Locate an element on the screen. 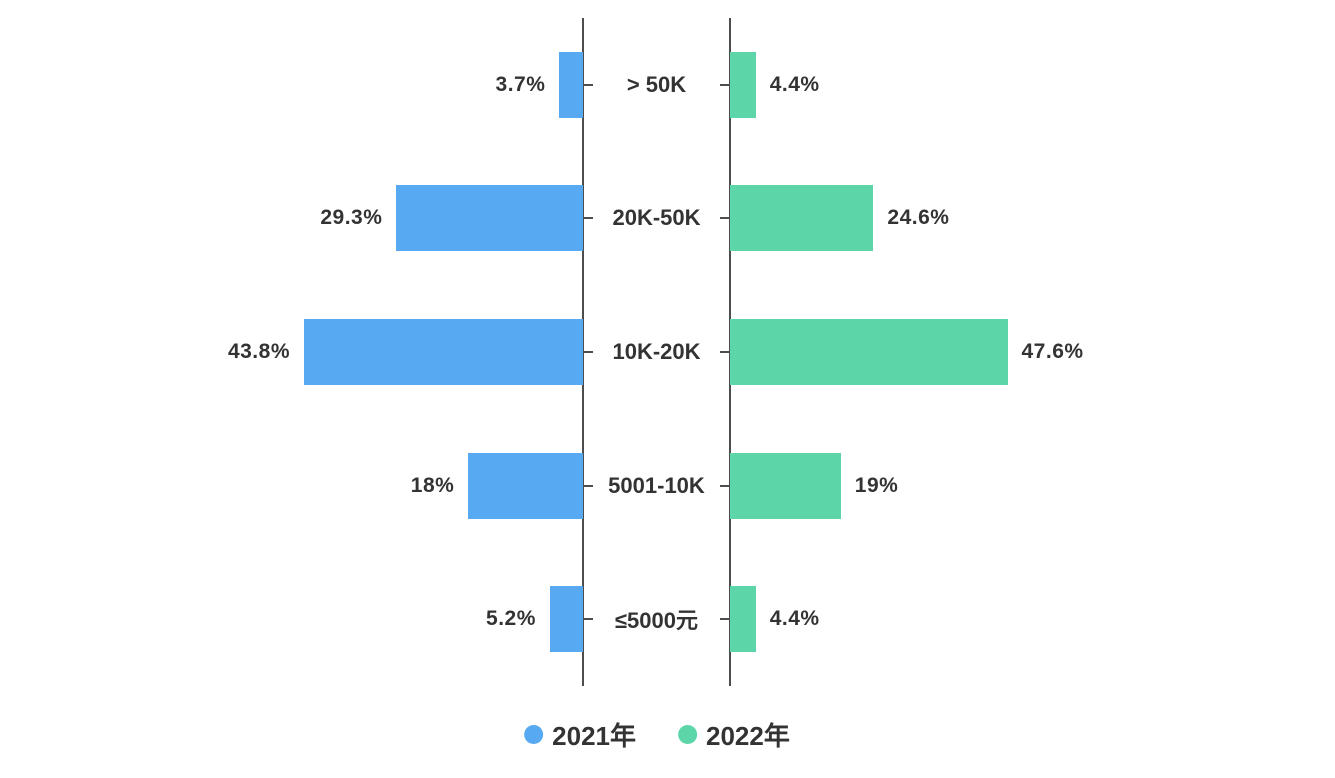 The image size is (1335, 778). left-bar-cell: 18% is located at coordinates (291, 485).